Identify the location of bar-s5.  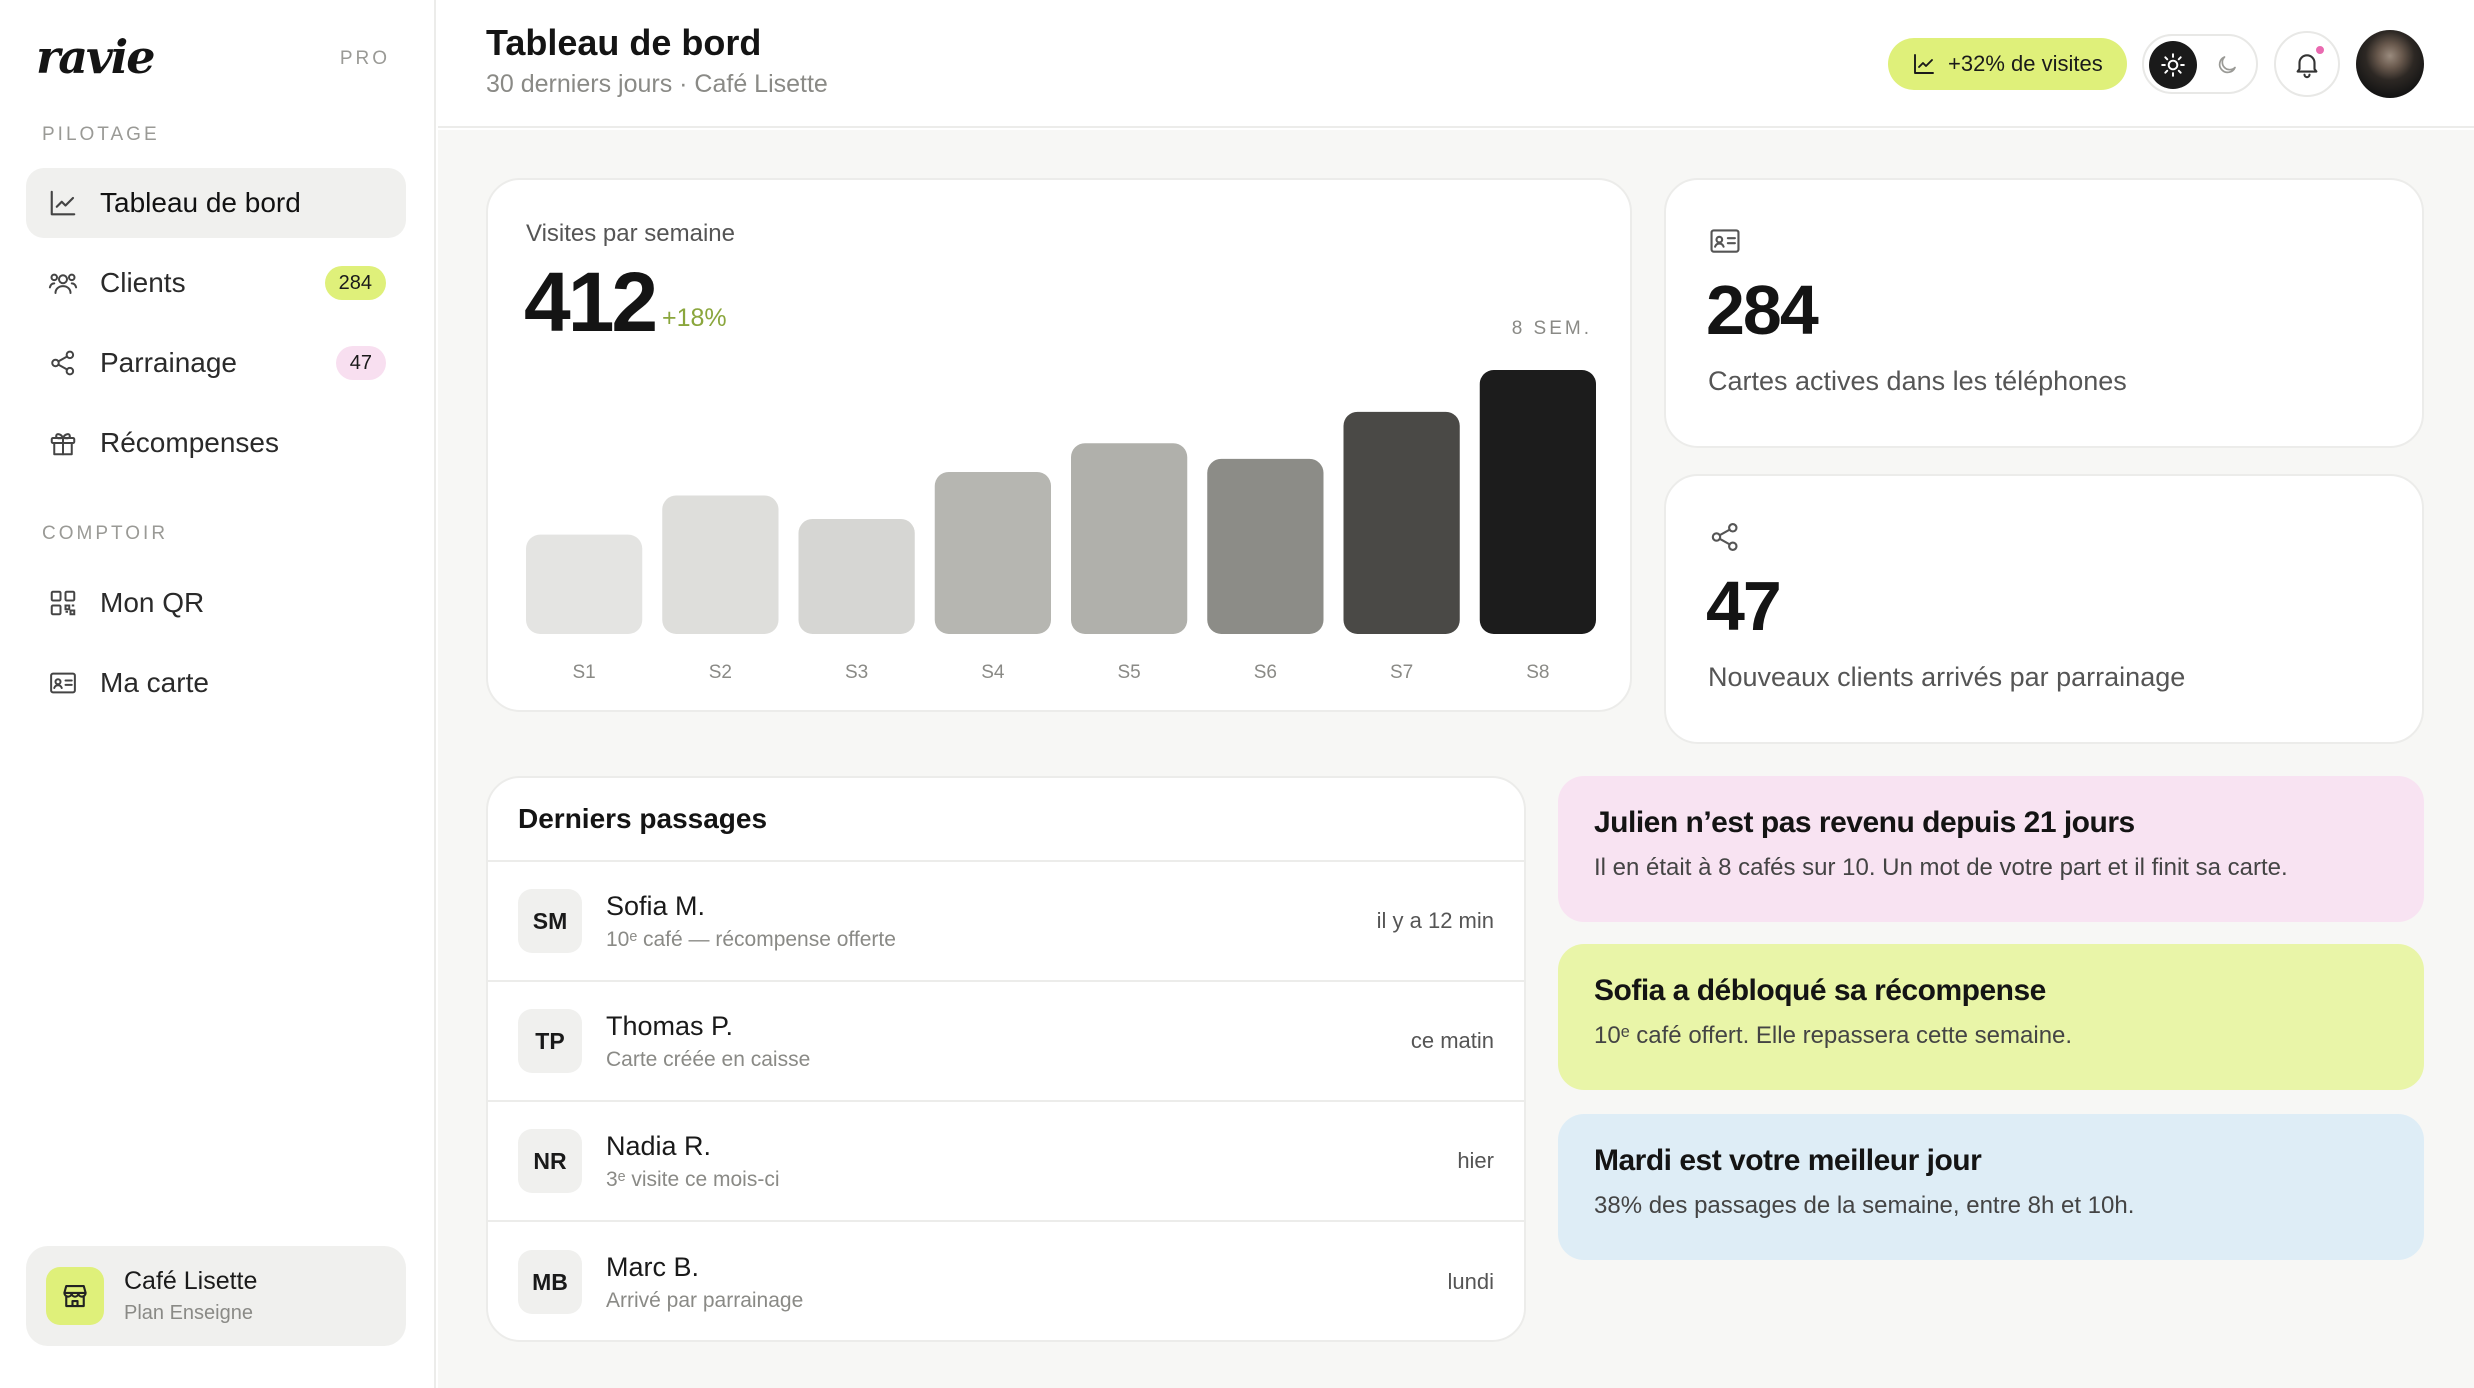
(1129, 538).